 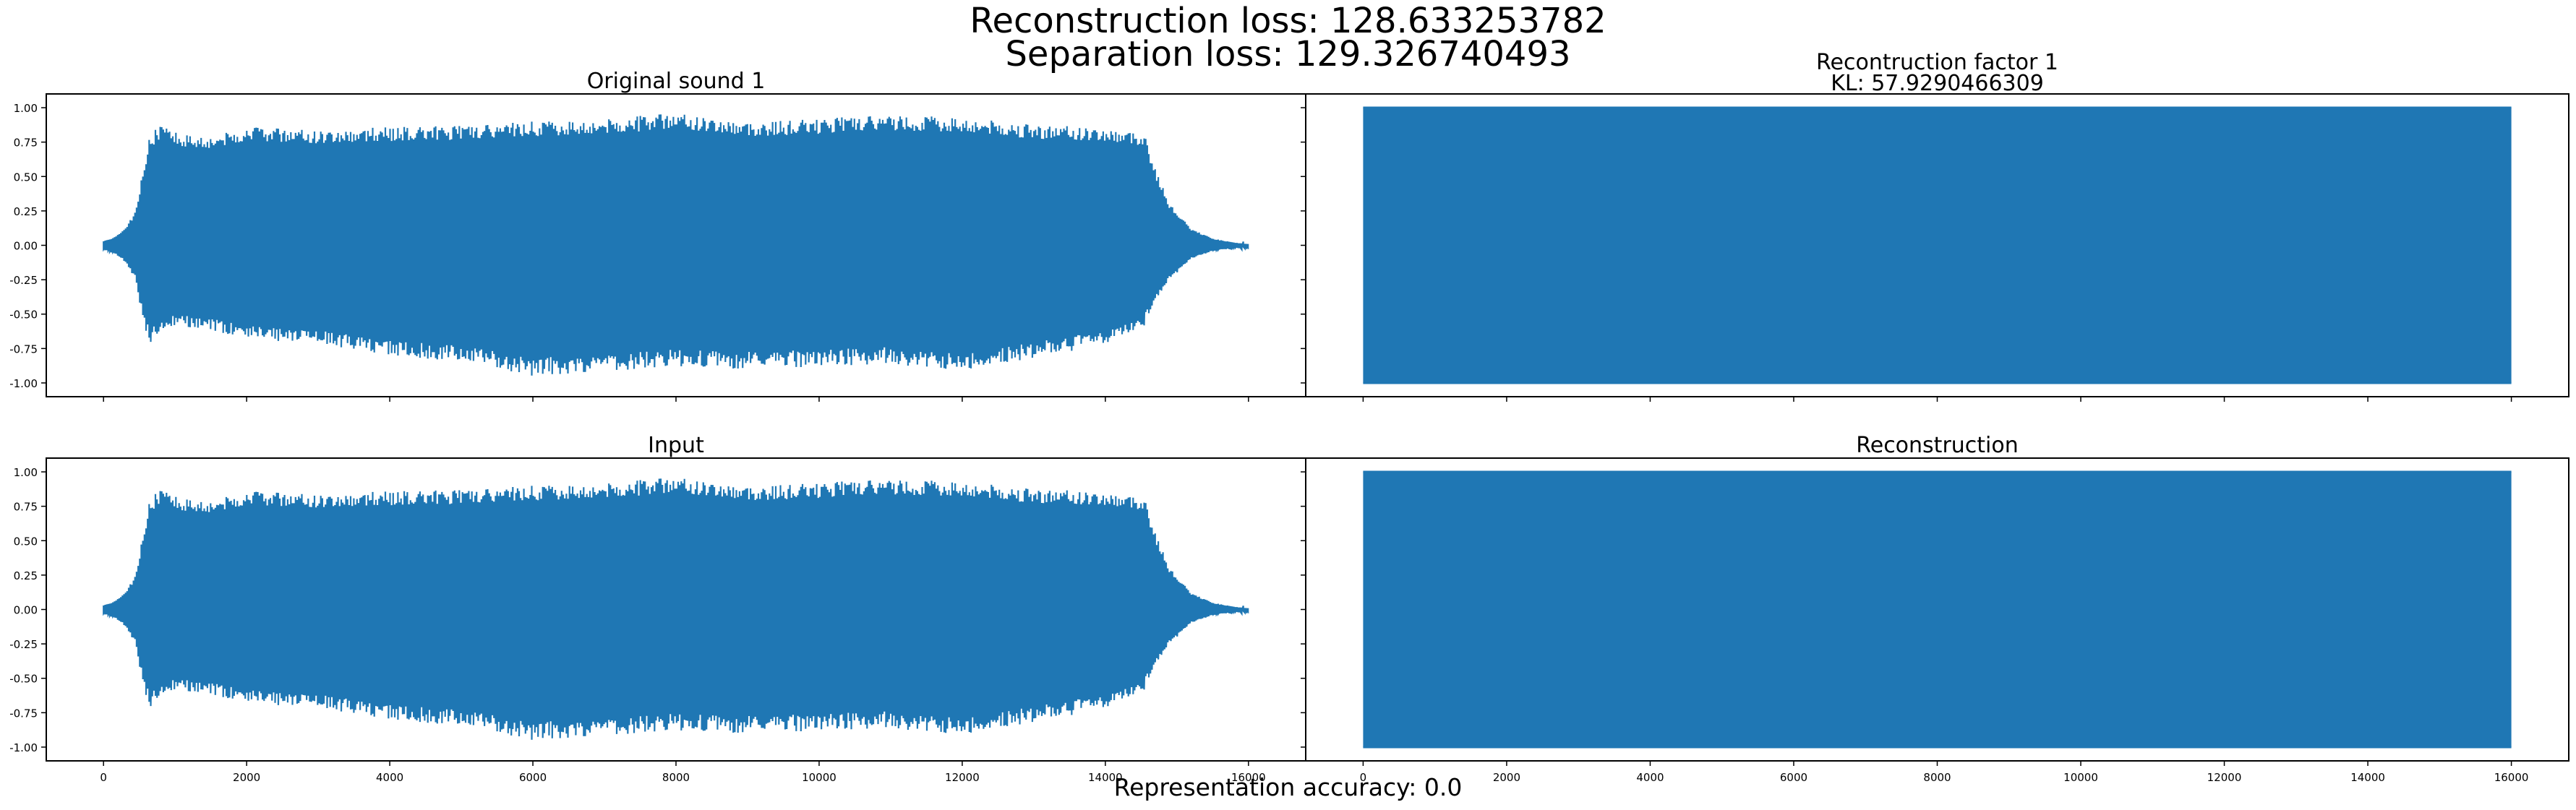 What do you see at coordinates (2080, 777) in the screenshot?
I see `x-tick-label-4: 10000` at bounding box center [2080, 777].